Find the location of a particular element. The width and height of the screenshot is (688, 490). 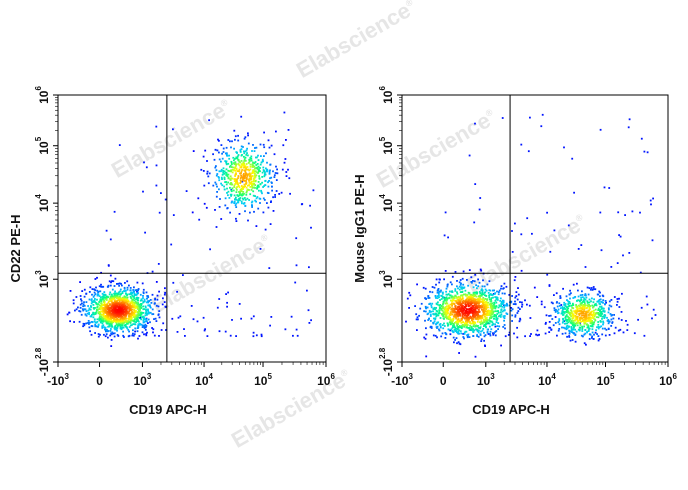

y-tick-label: 105 is located at coordinates (387, 145).